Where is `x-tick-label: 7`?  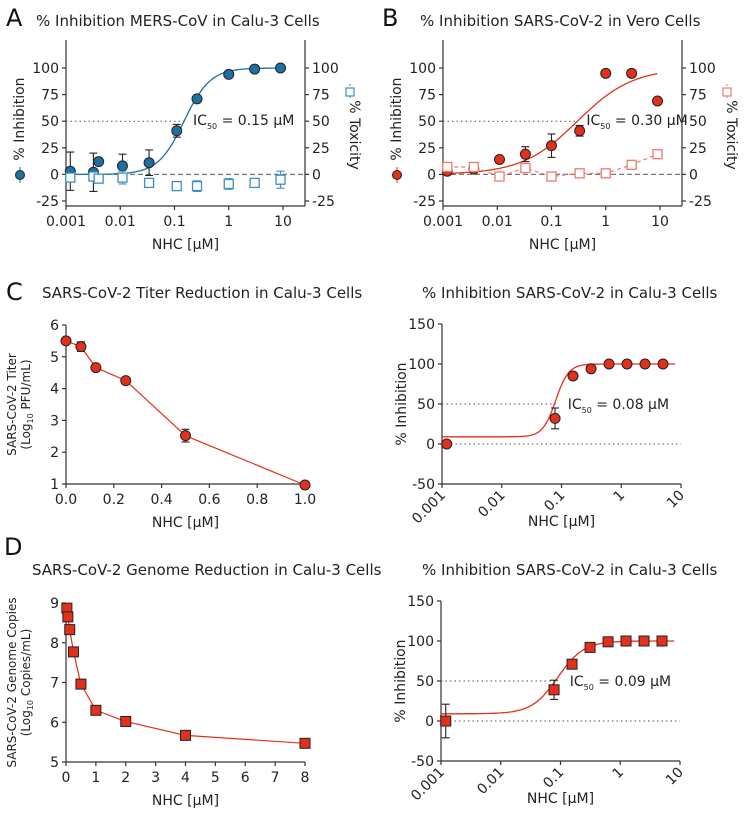 x-tick-label: 7 is located at coordinates (275, 778).